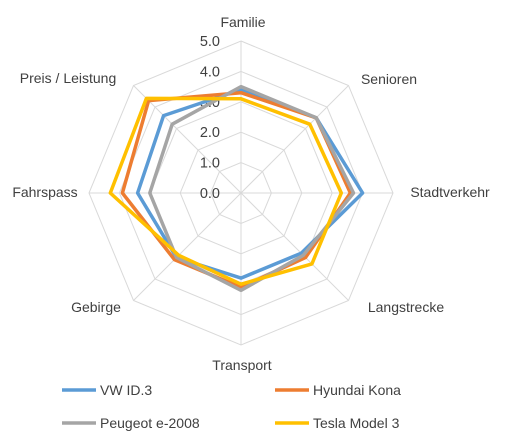 The height and width of the screenshot is (438, 506). What do you see at coordinates (44, 192) in the screenshot?
I see `axis-label: Fahrspass` at bounding box center [44, 192].